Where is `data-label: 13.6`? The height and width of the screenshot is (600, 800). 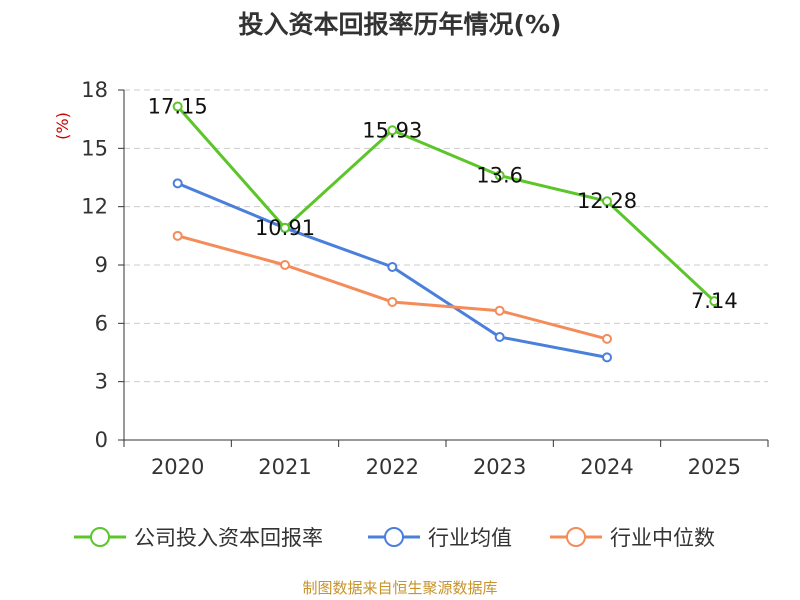 data-label: 13.6 is located at coordinates (499, 176).